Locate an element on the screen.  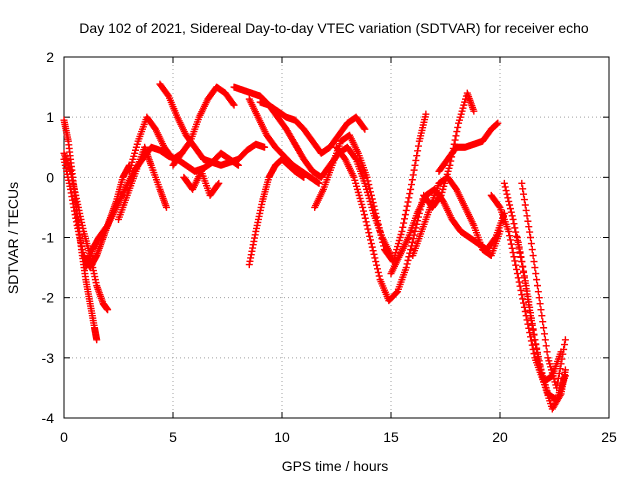
x-tick-label: 5 is located at coordinates (173, 437).